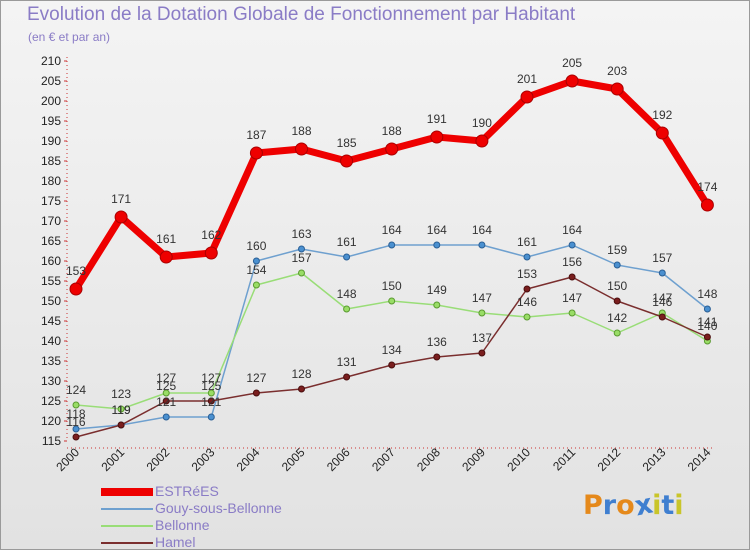 This screenshot has width=750, height=551. Describe the element at coordinates (668, 505) in the screenshot. I see `logo-letter: t` at that location.